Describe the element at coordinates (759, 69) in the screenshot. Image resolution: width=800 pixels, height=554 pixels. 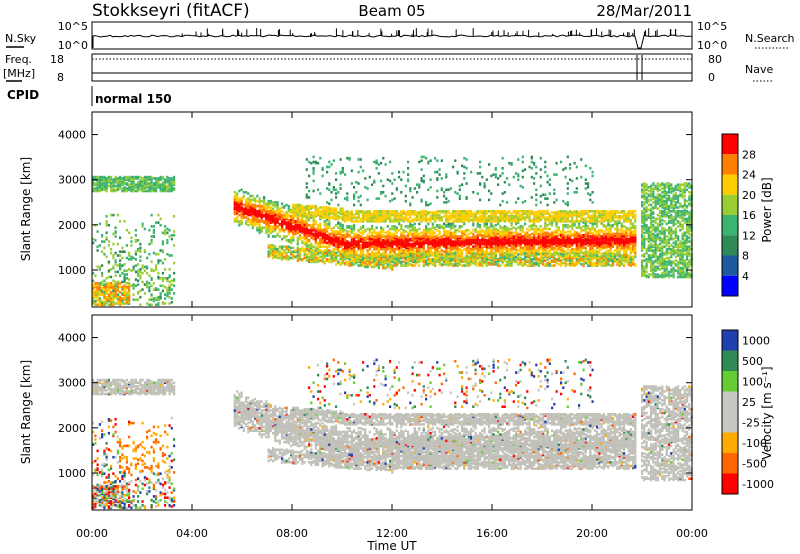
I see `nave-label: Nave` at that location.